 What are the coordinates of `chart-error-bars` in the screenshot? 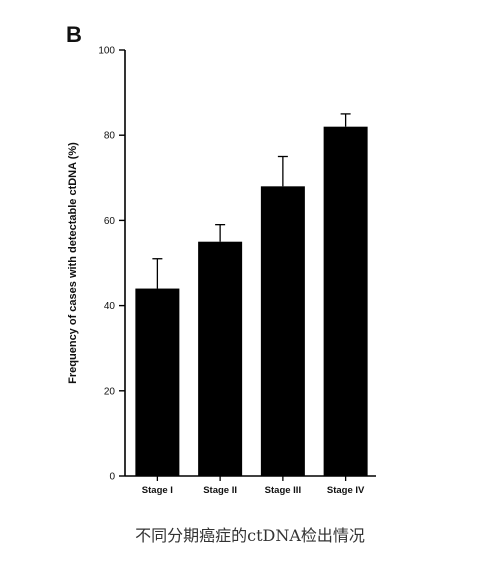 It's located at (251, 201).